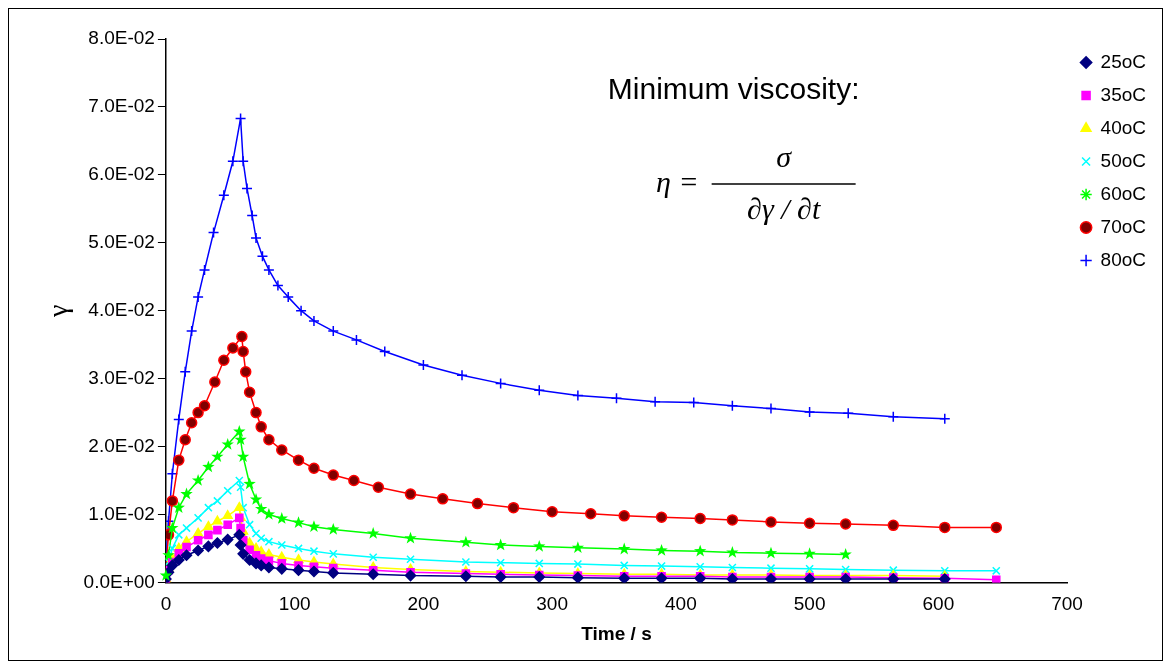  I want to click on annotation: η =, so click(677, 181).